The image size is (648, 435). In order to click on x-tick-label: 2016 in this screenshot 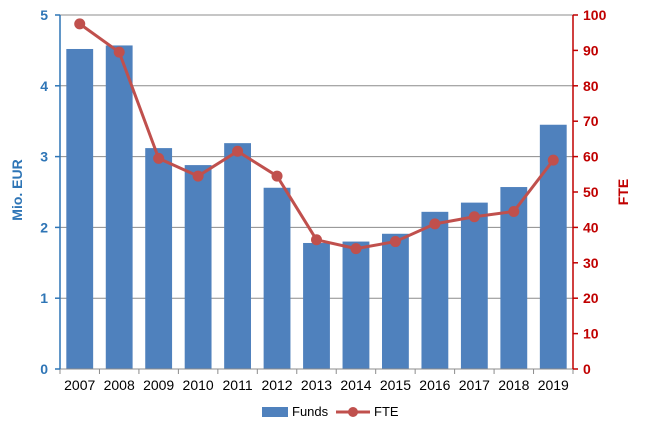, I will do `click(434, 385)`.